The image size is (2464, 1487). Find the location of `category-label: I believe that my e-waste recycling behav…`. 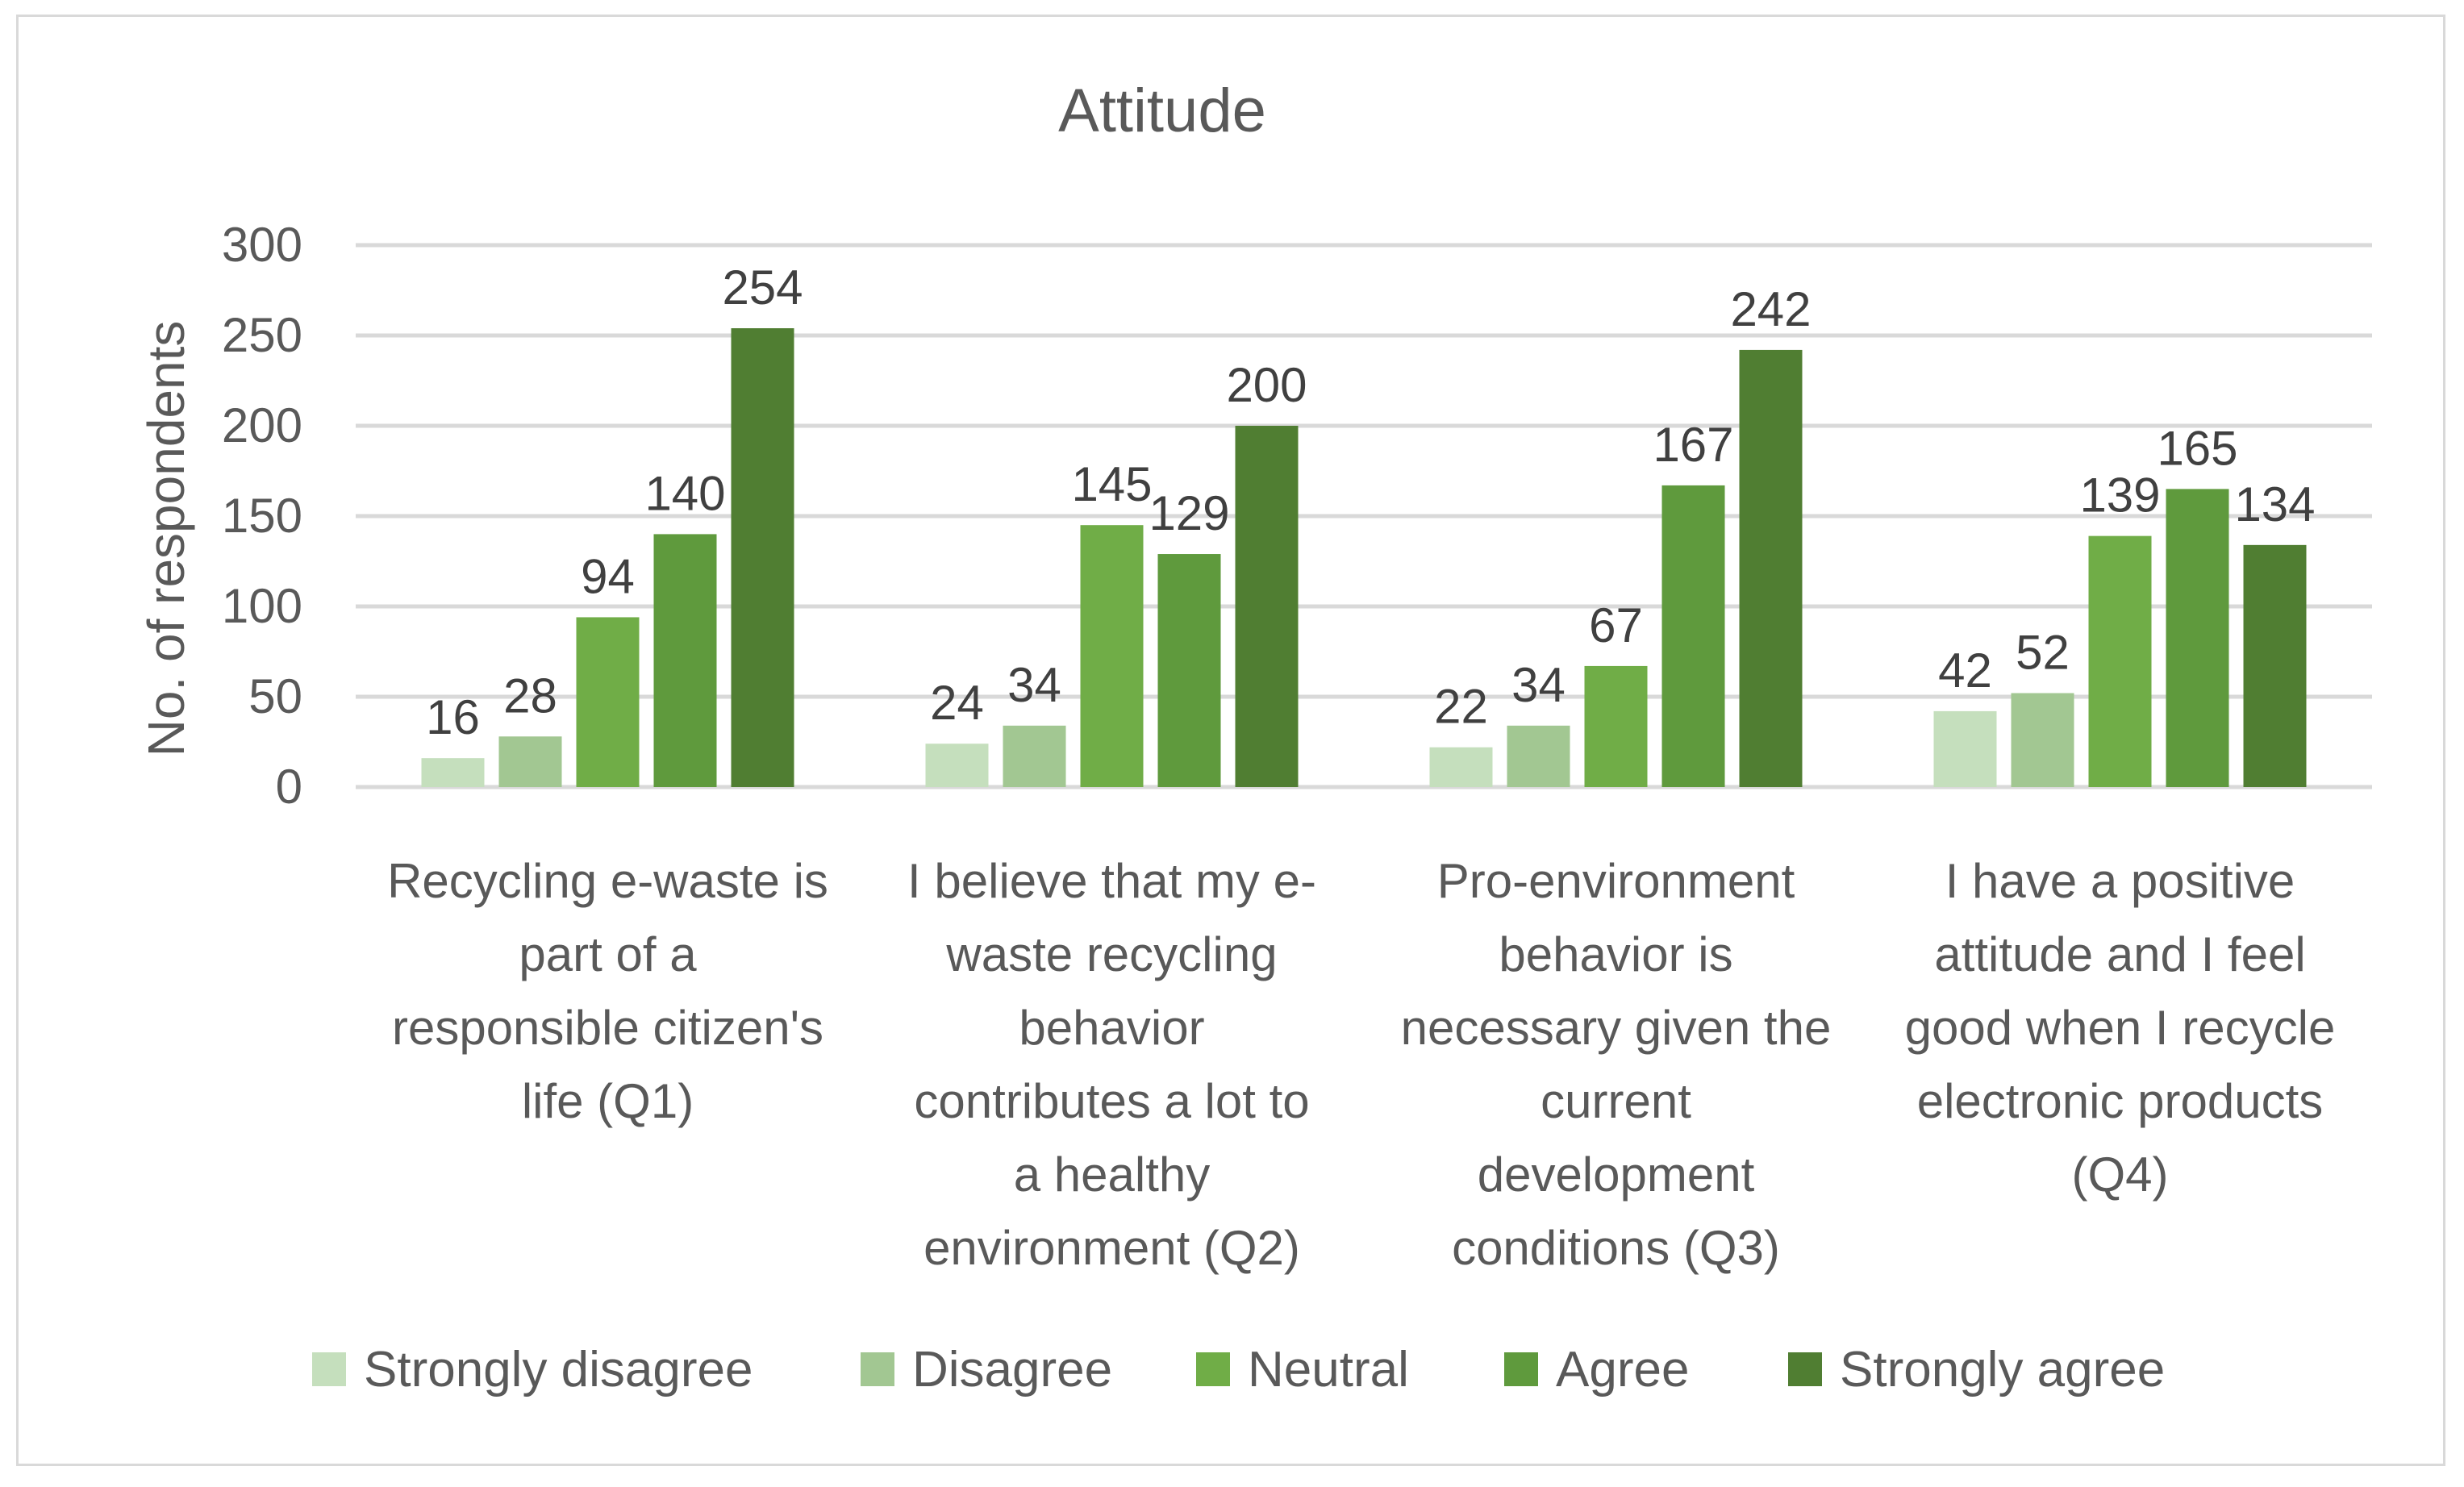

category-label: I believe that my e-waste recycling behav… is located at coordinates (1111, 1065).